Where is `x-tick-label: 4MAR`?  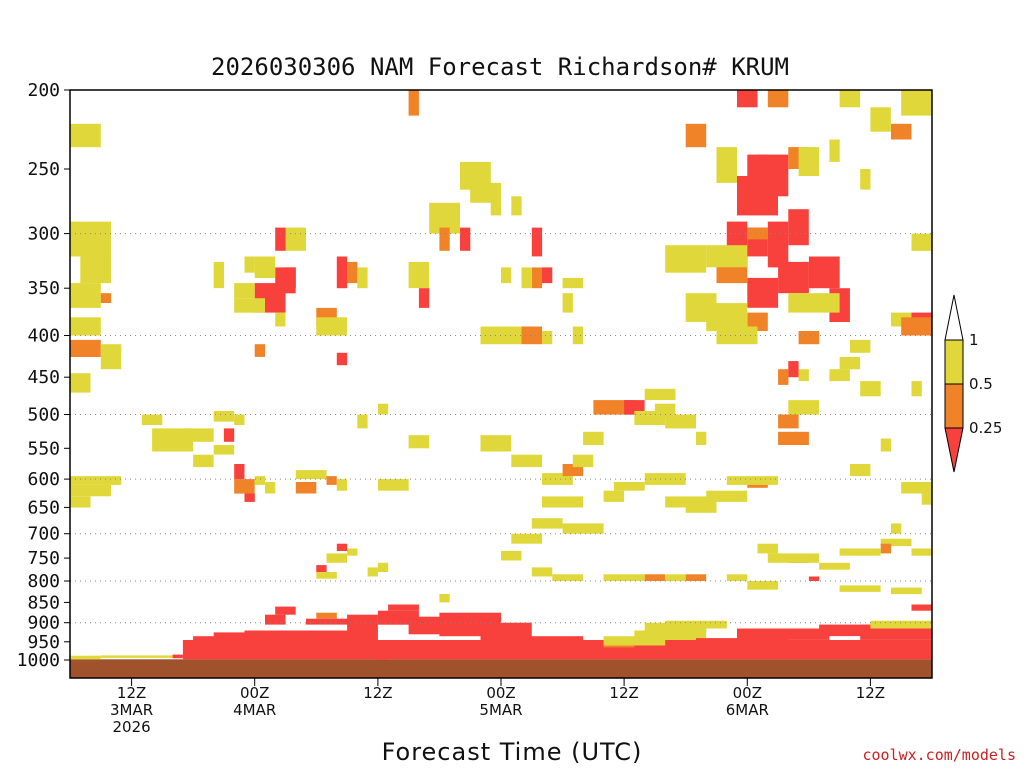 x-tick-label: 4MAR is located at coordinates (254, 710).